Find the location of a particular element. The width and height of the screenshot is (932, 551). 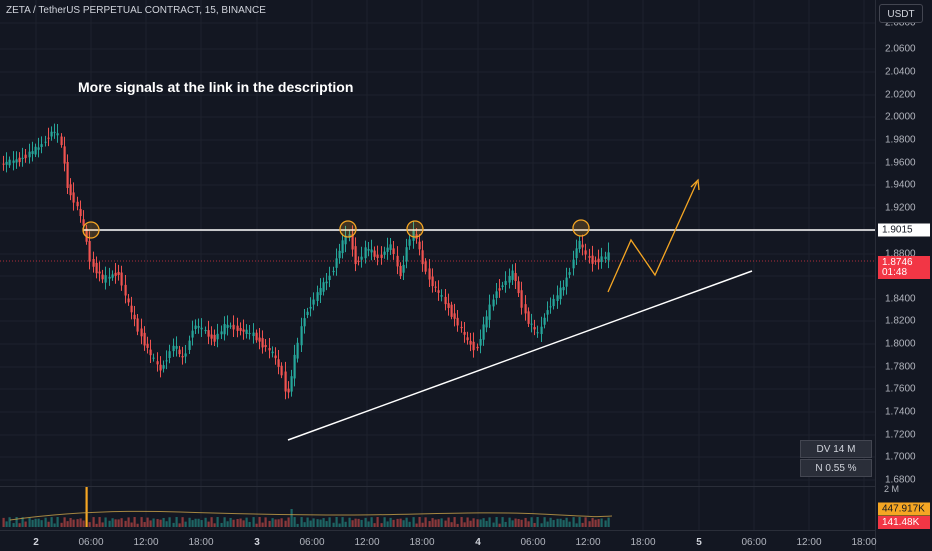

currency-button: USDT is located at coordinates (901, 13).